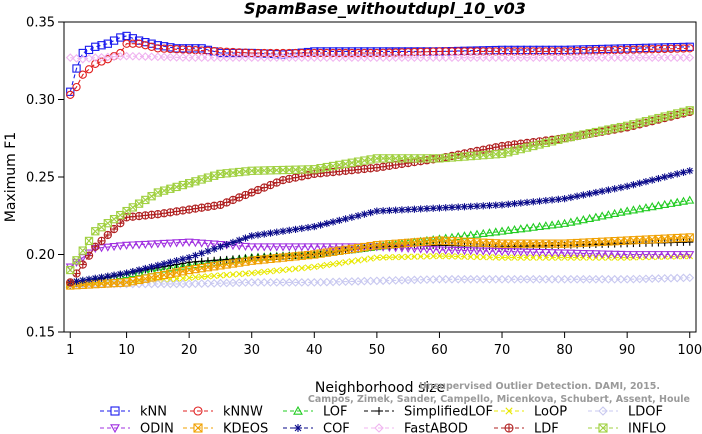 This screenshot has width=702, height=434. Describe the element at coordinates (439, 245) in the screenshot. I see `point-simplifiedlof` at that location.